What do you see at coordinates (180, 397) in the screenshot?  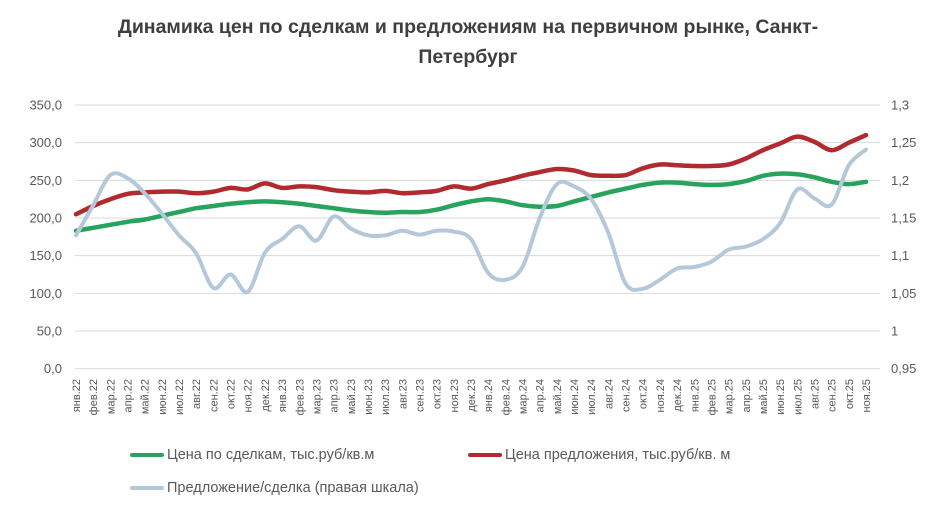 I see `x-axis-month-label: июл.22` at bounding box center [180, 397].